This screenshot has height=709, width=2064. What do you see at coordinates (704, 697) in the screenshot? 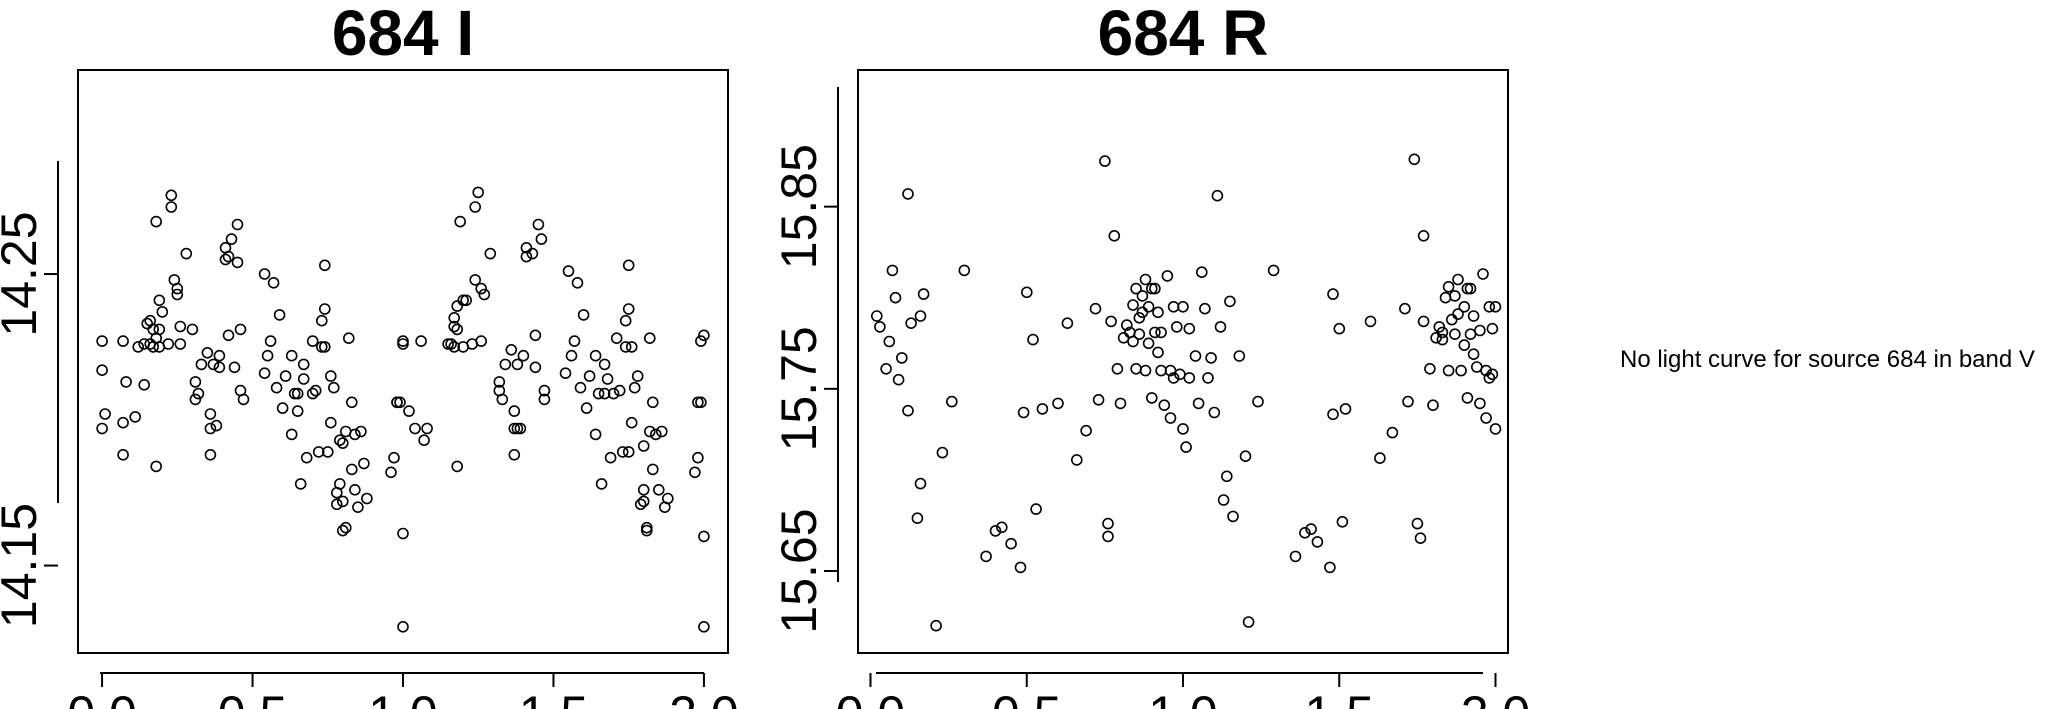
I see `x-tick-label: 2.0` at bounding box center [704, 697].